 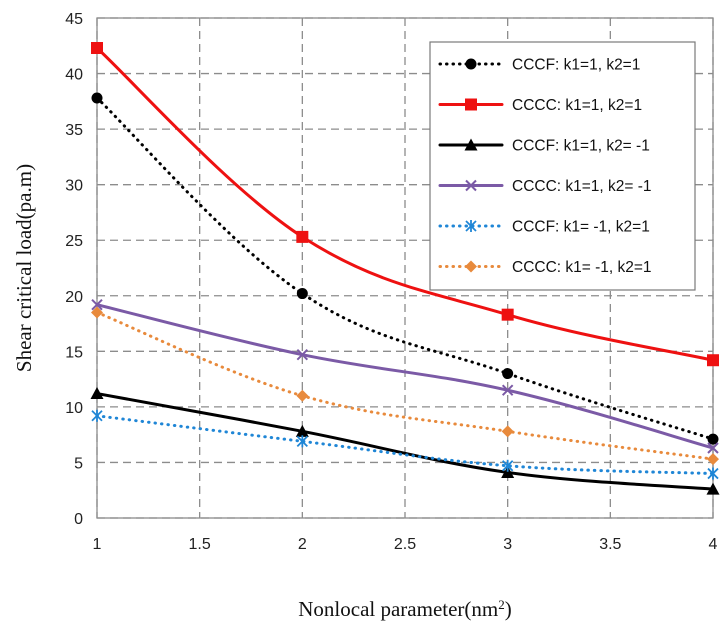 I want to click on y-tick-label: 30, so click(x=74, y=186).